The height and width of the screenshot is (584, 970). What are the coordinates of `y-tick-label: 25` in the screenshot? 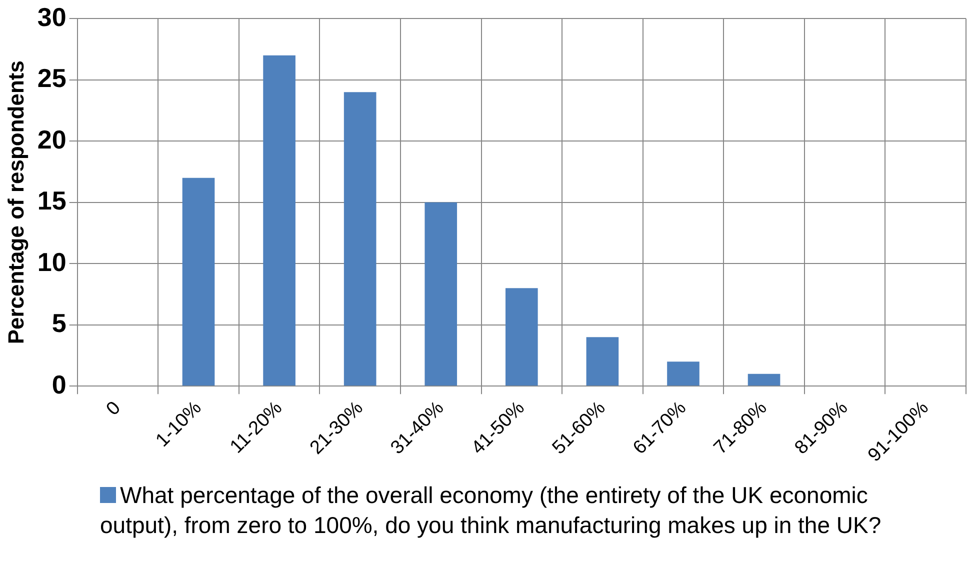 It's located at (51, 78).